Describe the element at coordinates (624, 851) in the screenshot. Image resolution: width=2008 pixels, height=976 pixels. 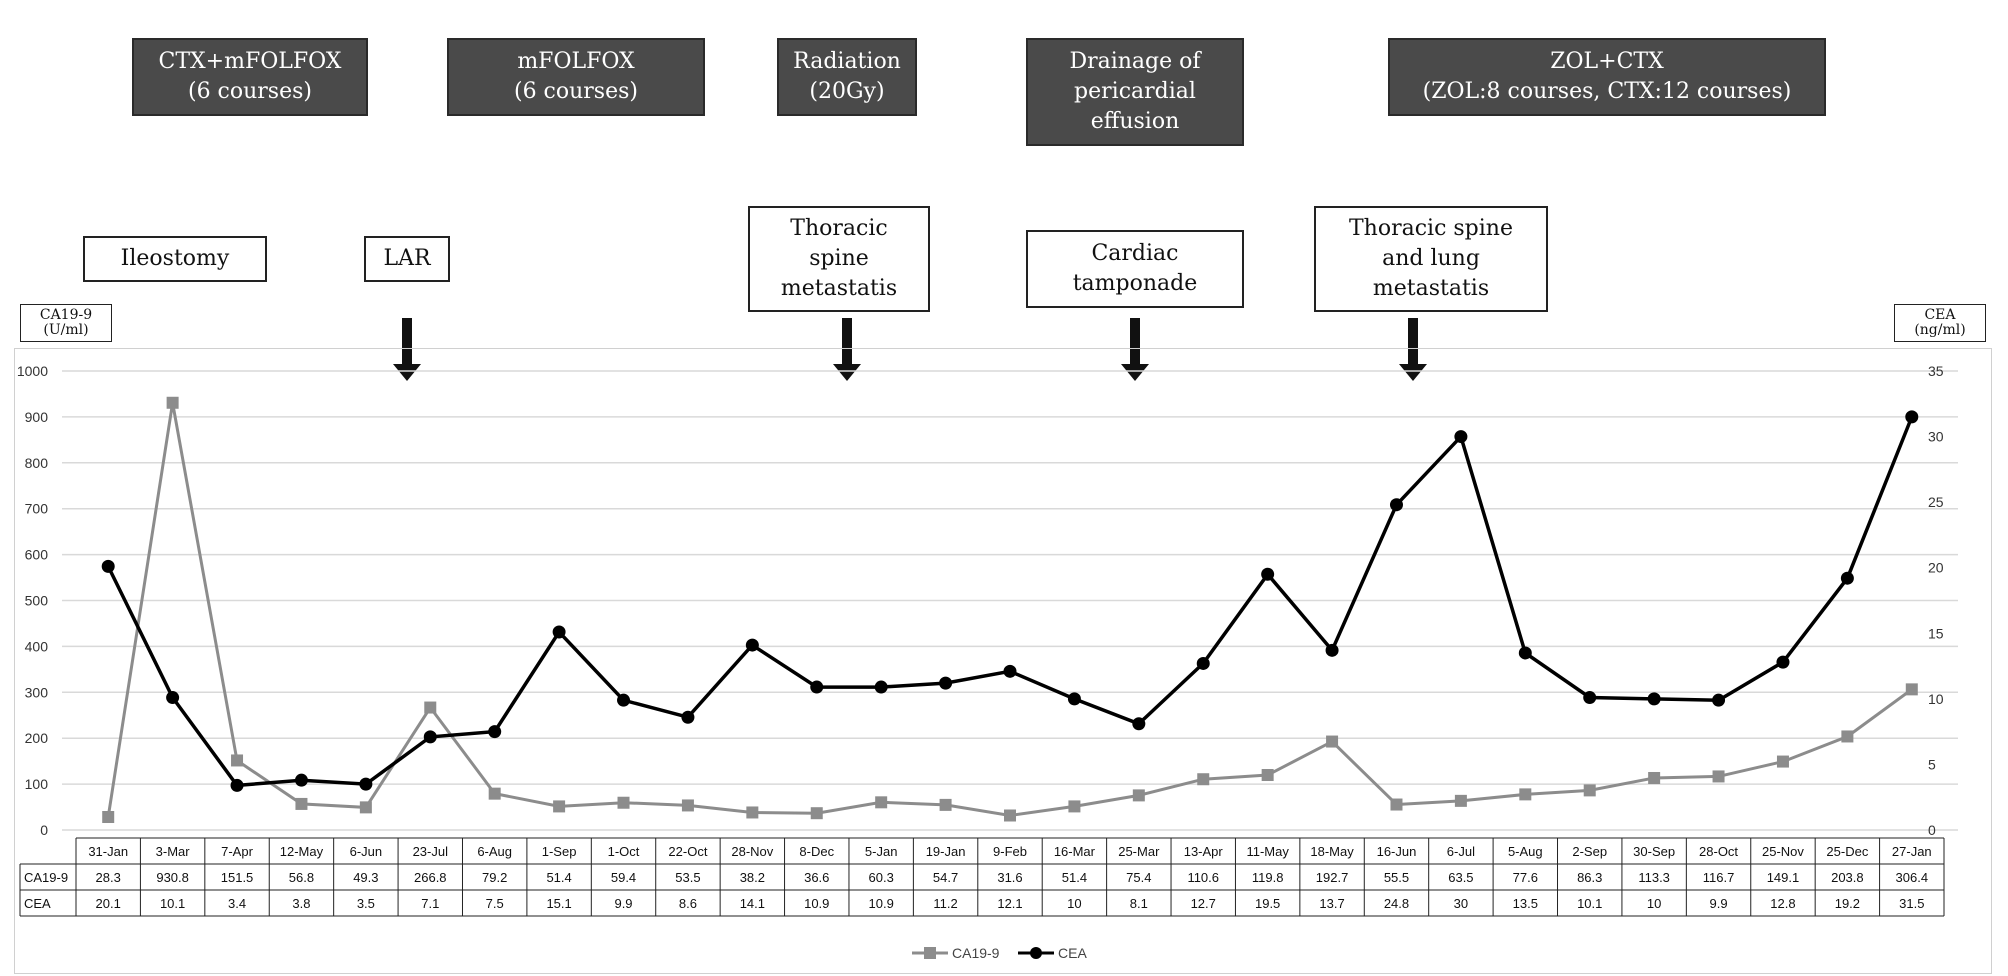
I see `x-tick-label: 1-Oct` at that location.